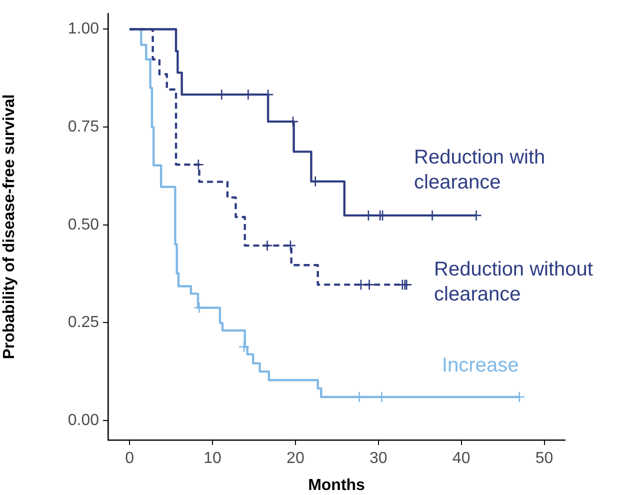 The image size is (631, 495). Describe the element at coordinates (129, 459) in the screenshot. I see `x-tick-label: 0` at that location.